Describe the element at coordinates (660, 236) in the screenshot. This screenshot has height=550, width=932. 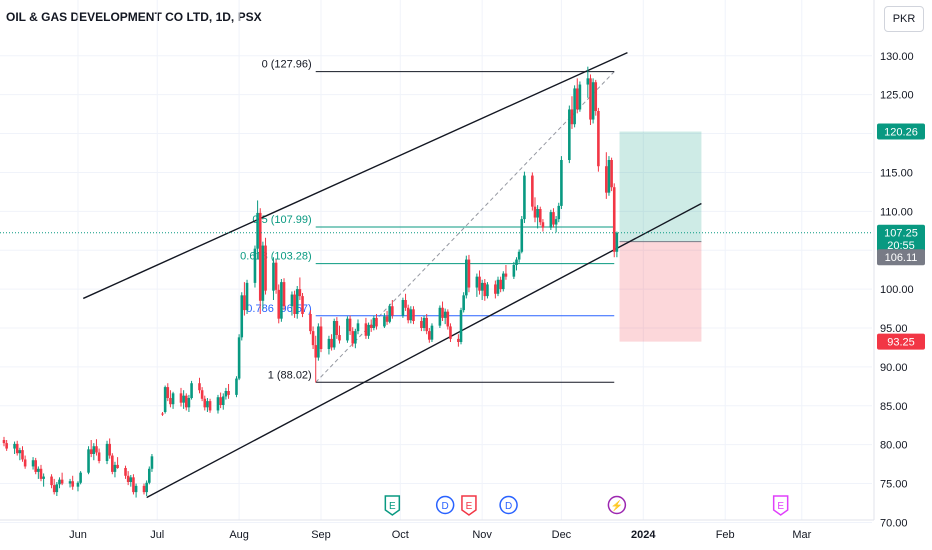
I see `position-tool` at that location.